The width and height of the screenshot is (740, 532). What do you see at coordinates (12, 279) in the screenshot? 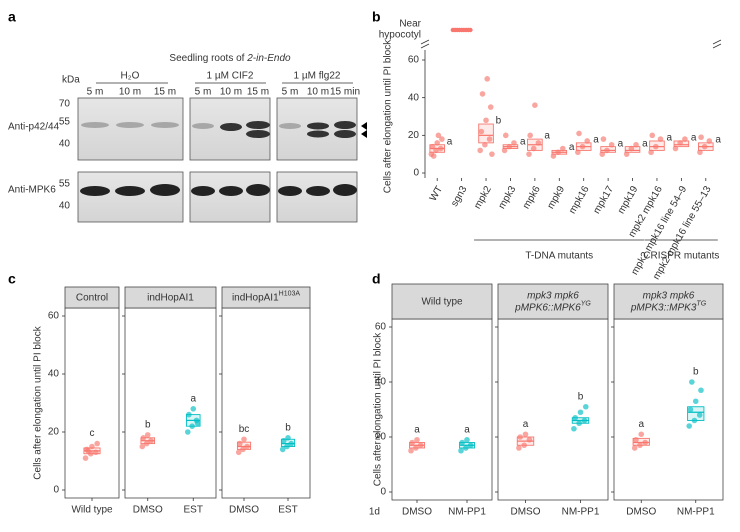
I see `panel-letter: c` at bounding box center [12, 279].